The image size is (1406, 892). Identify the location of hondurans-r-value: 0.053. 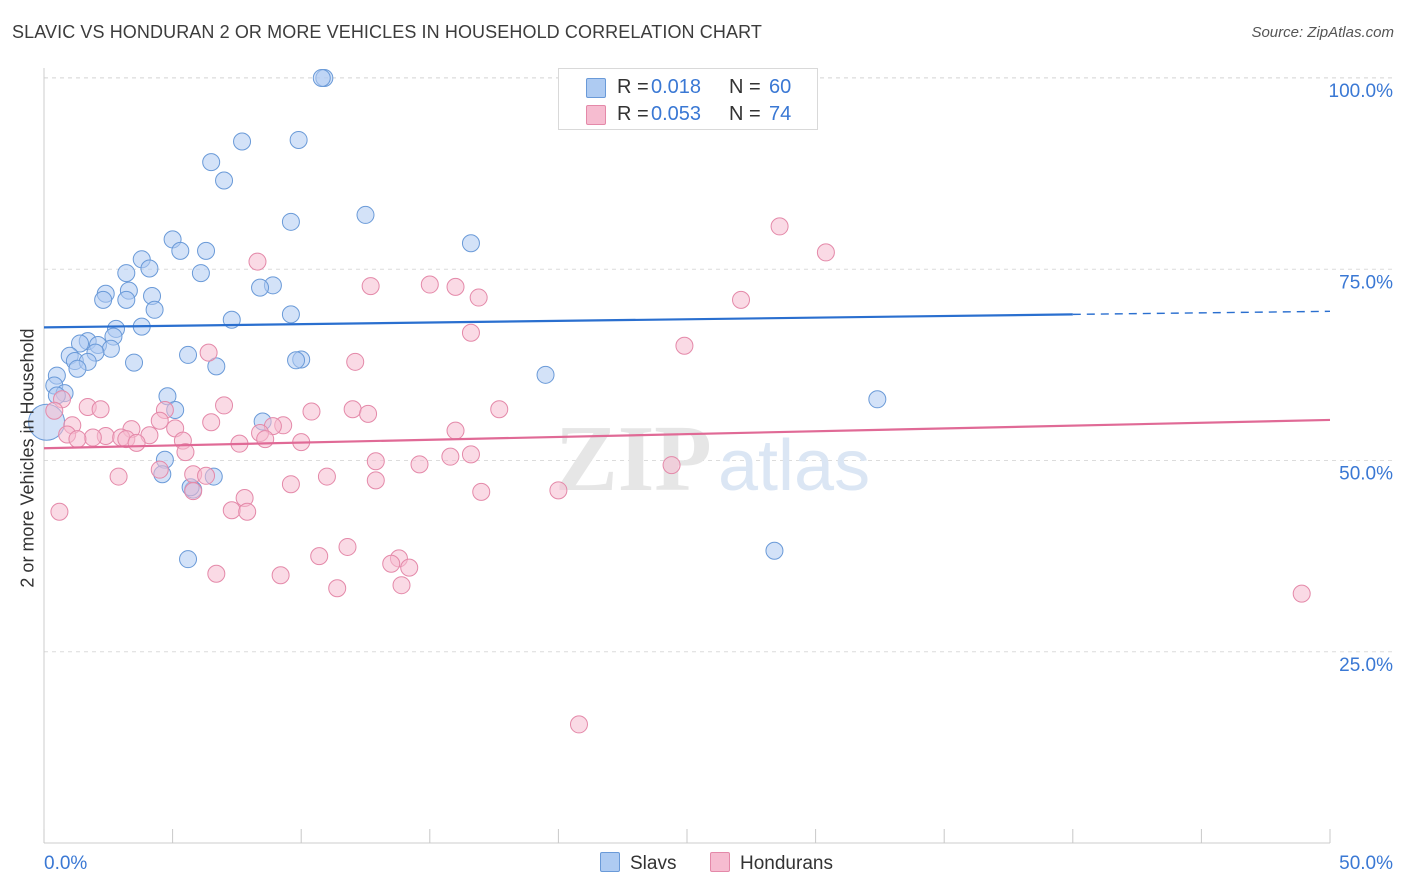
(676, 114).